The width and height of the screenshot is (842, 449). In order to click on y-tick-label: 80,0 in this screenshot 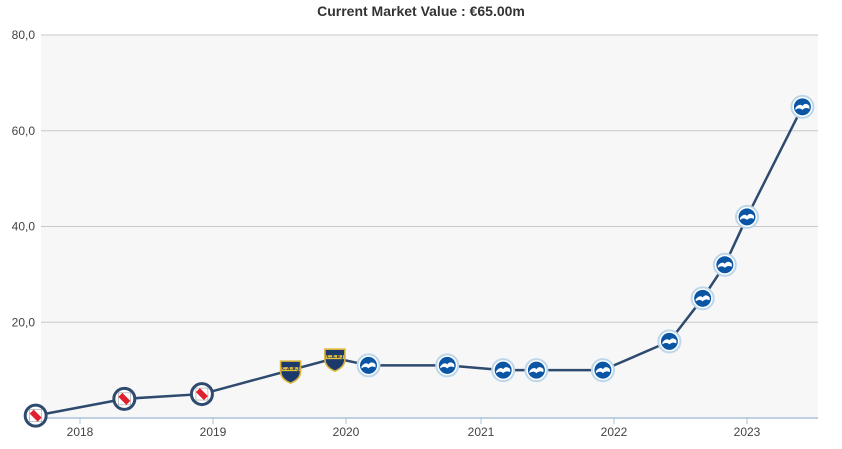, I will do `click(24, 35)`.